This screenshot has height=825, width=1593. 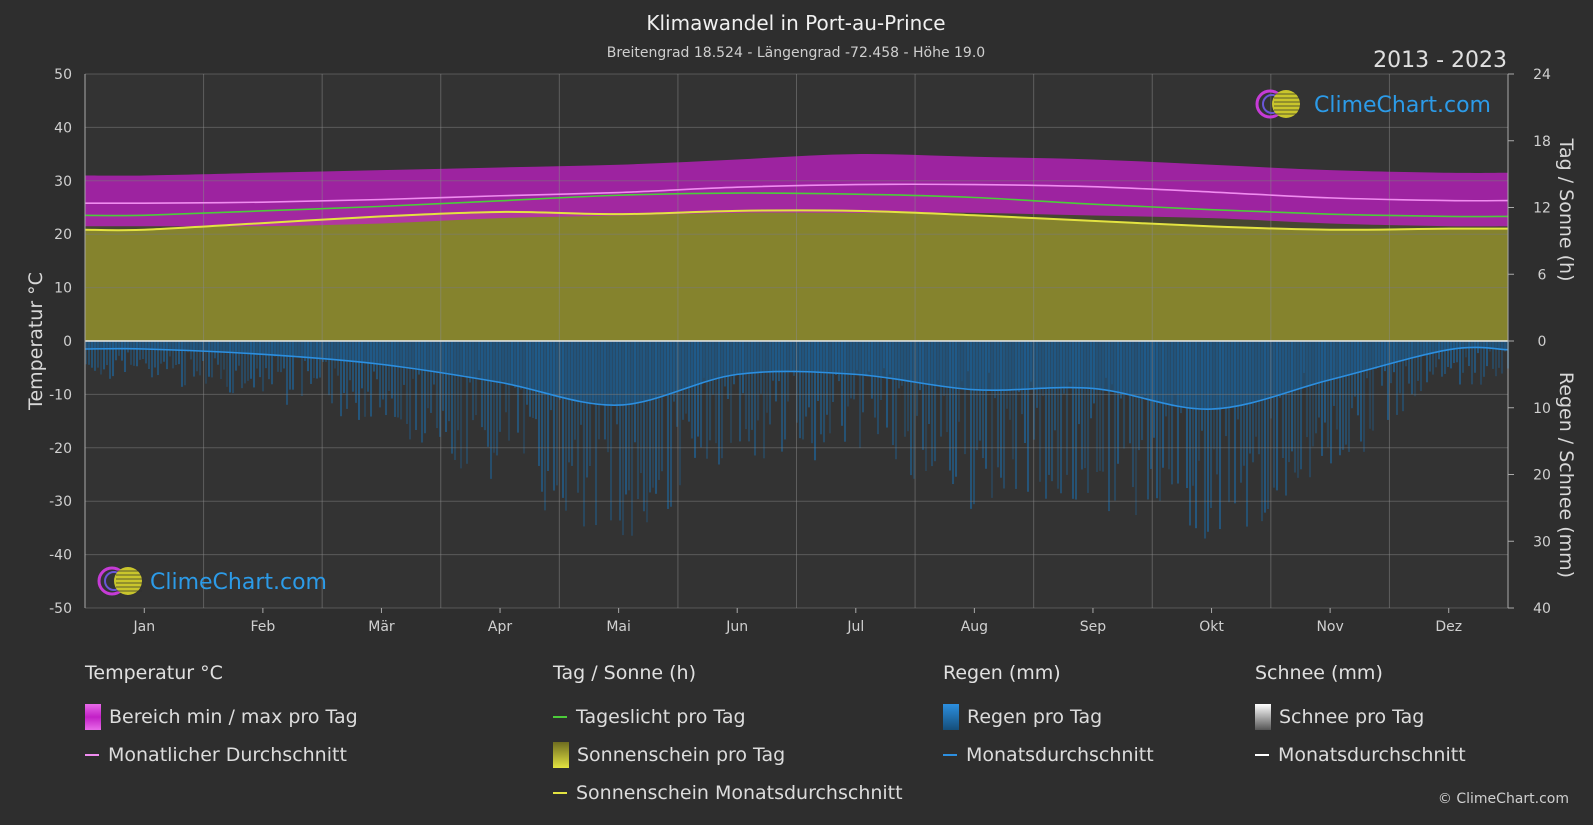 I want to click on rain-mean-swatch, so click(x=950, y=755).